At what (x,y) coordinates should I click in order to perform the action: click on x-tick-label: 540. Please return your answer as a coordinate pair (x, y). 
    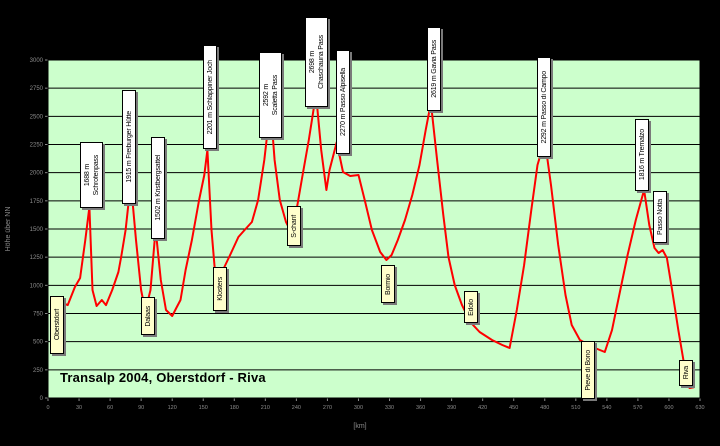
    Looking at the image, I should click on (606, 408).